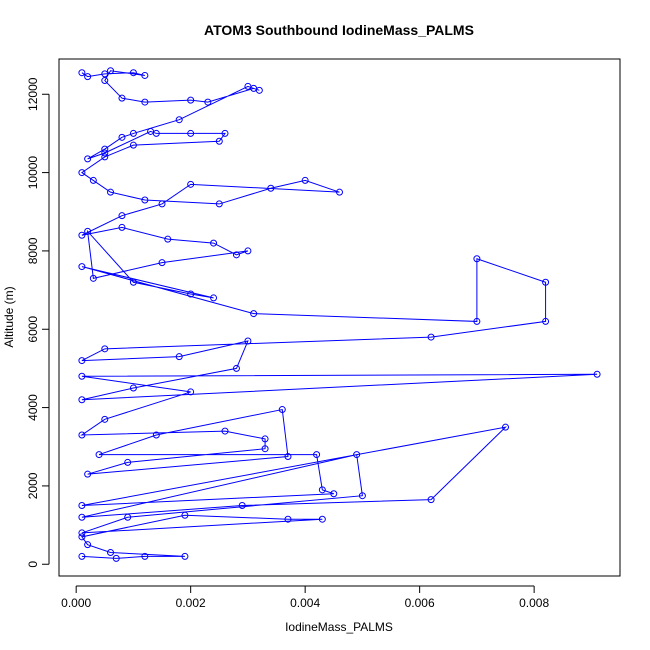 This screenshot has height=650, width=650. What do you see at coordinates (339, 30) in the screenshot?
I see `chart-title: ATOM3 Southbound IodineMass_PALMS` at bounding box center [339, 30].